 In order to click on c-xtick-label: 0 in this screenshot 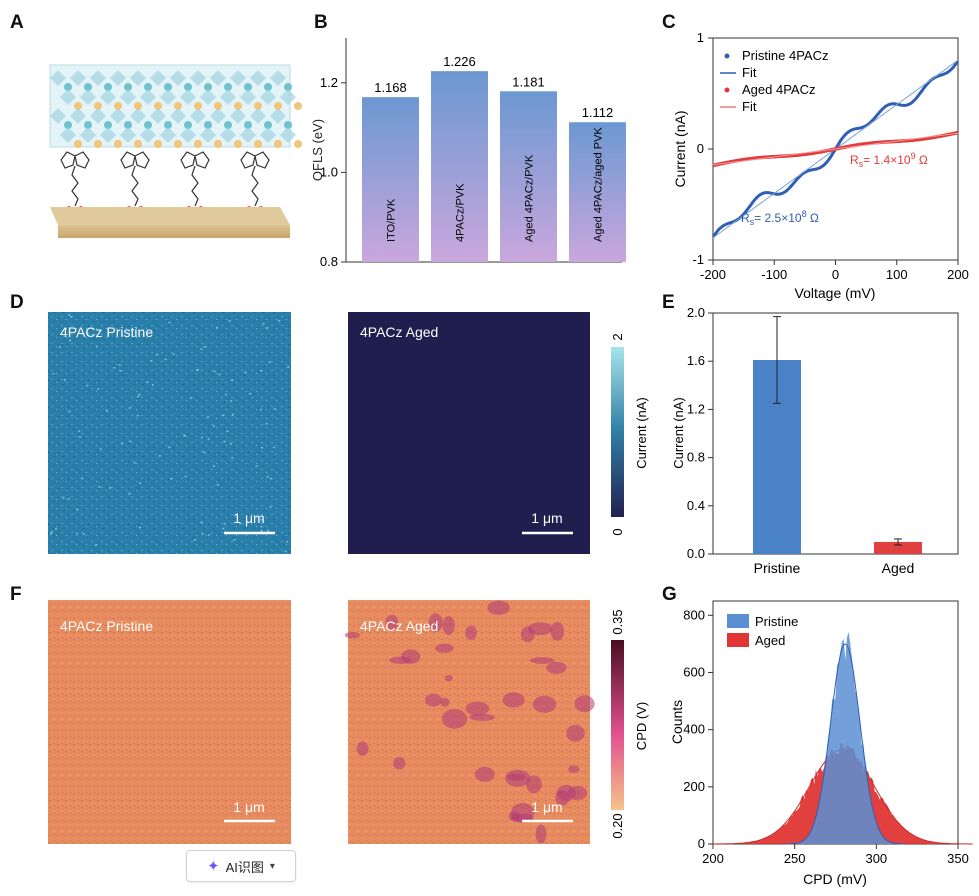, I will do `click(835, 274)`.